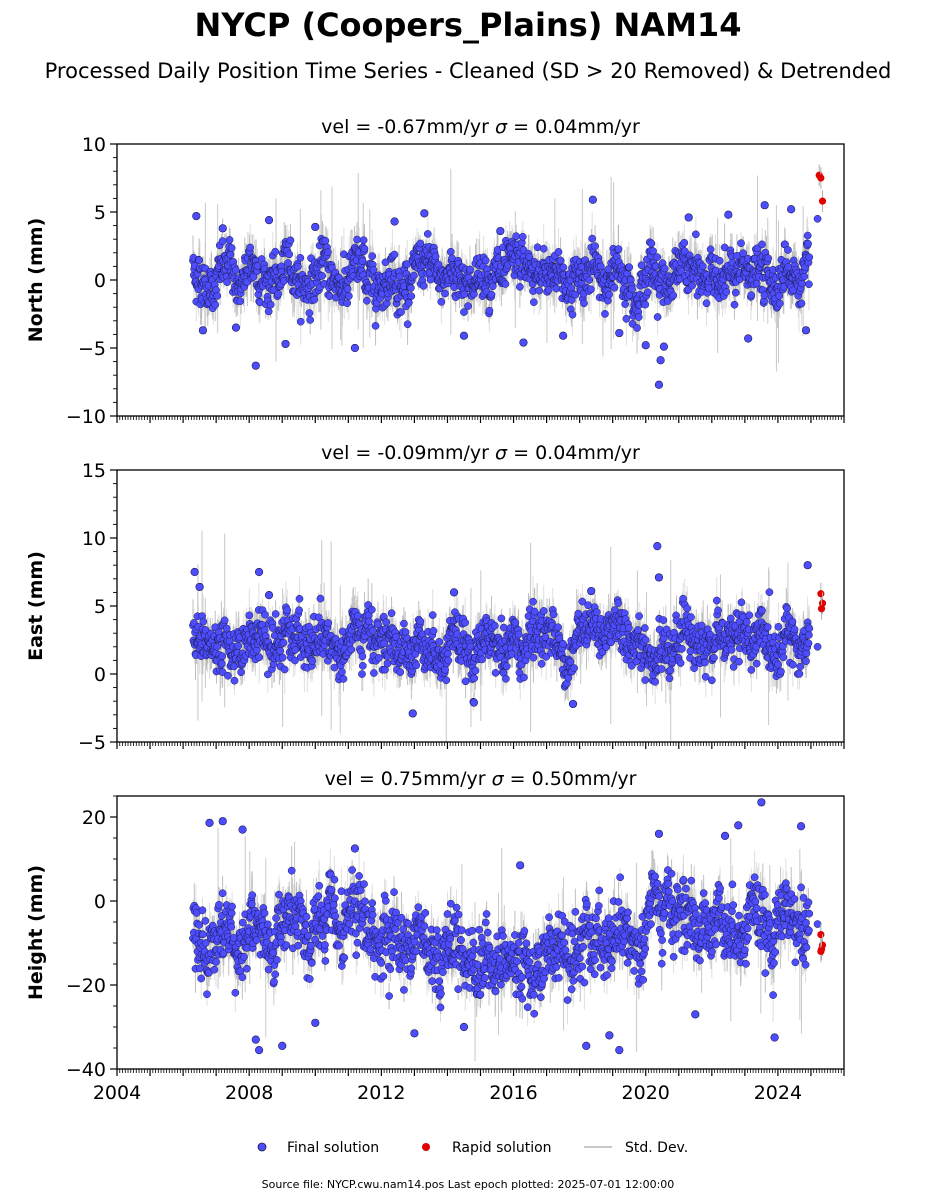  What do you see at coordinates (94, 145) in the screenshot?
I see `north-y-tick-label: 10` at bounding box center [94, 145].